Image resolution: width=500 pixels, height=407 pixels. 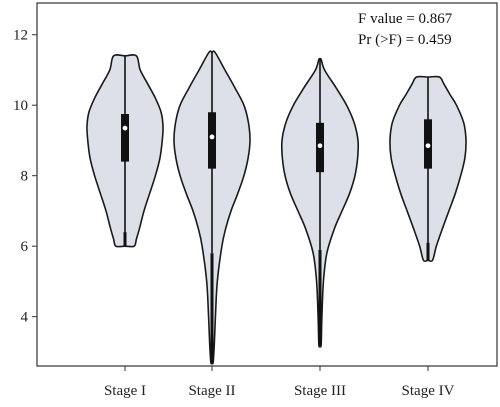 What do you see at coordinates (428, 169) in the screenshot?
I see `violin-stage-iv` at bounding box center [428, 169].